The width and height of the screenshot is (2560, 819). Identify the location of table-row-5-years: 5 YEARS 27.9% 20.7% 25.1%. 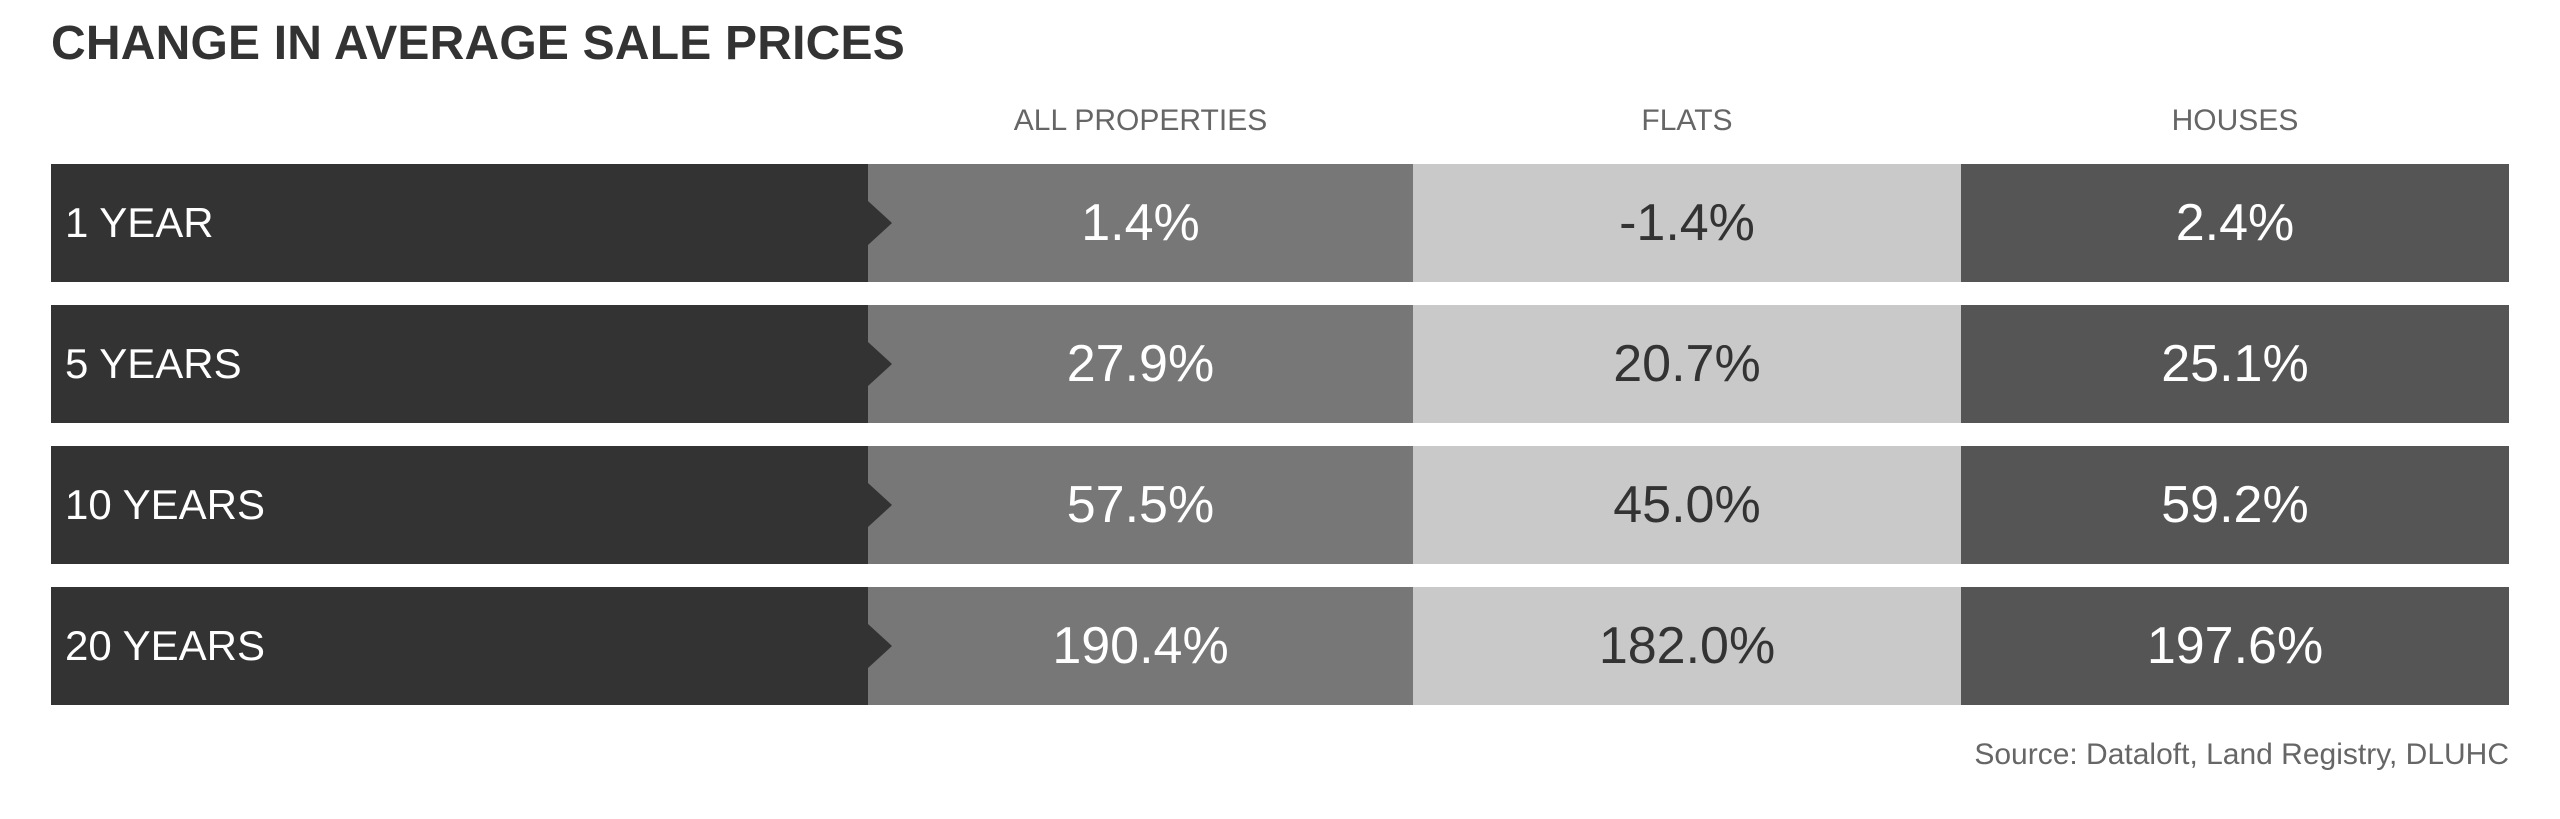
(1280, 364).